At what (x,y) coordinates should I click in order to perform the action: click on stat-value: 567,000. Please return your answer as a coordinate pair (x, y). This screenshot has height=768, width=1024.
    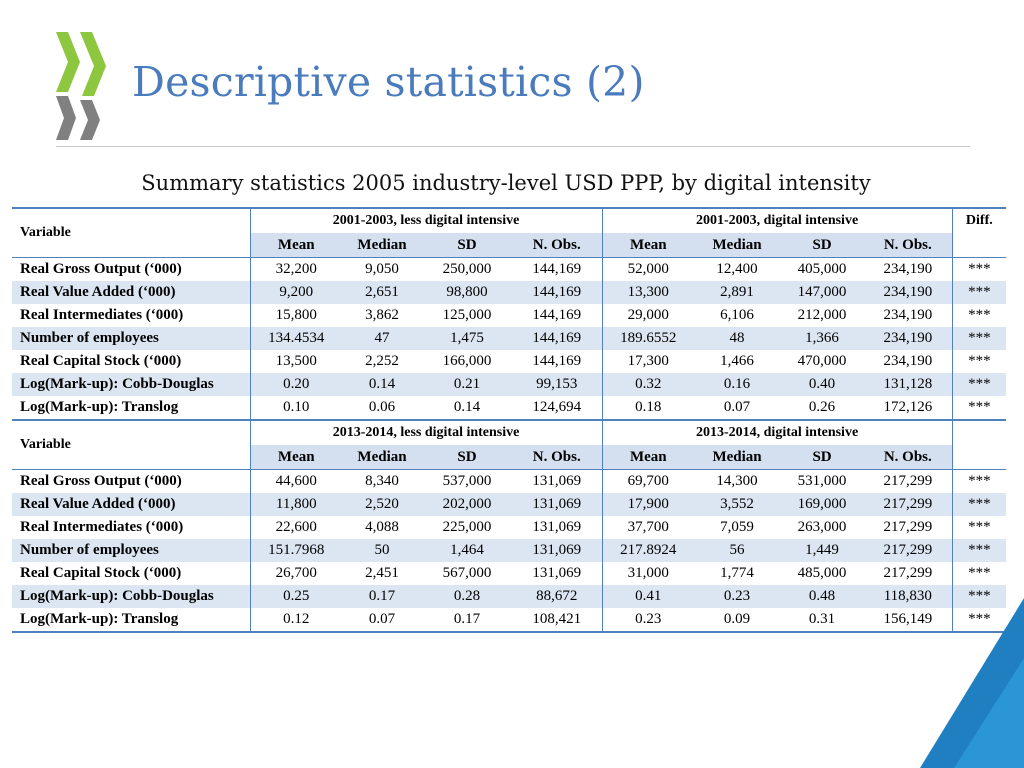
    Looking at the image, I should click on (467, 573).